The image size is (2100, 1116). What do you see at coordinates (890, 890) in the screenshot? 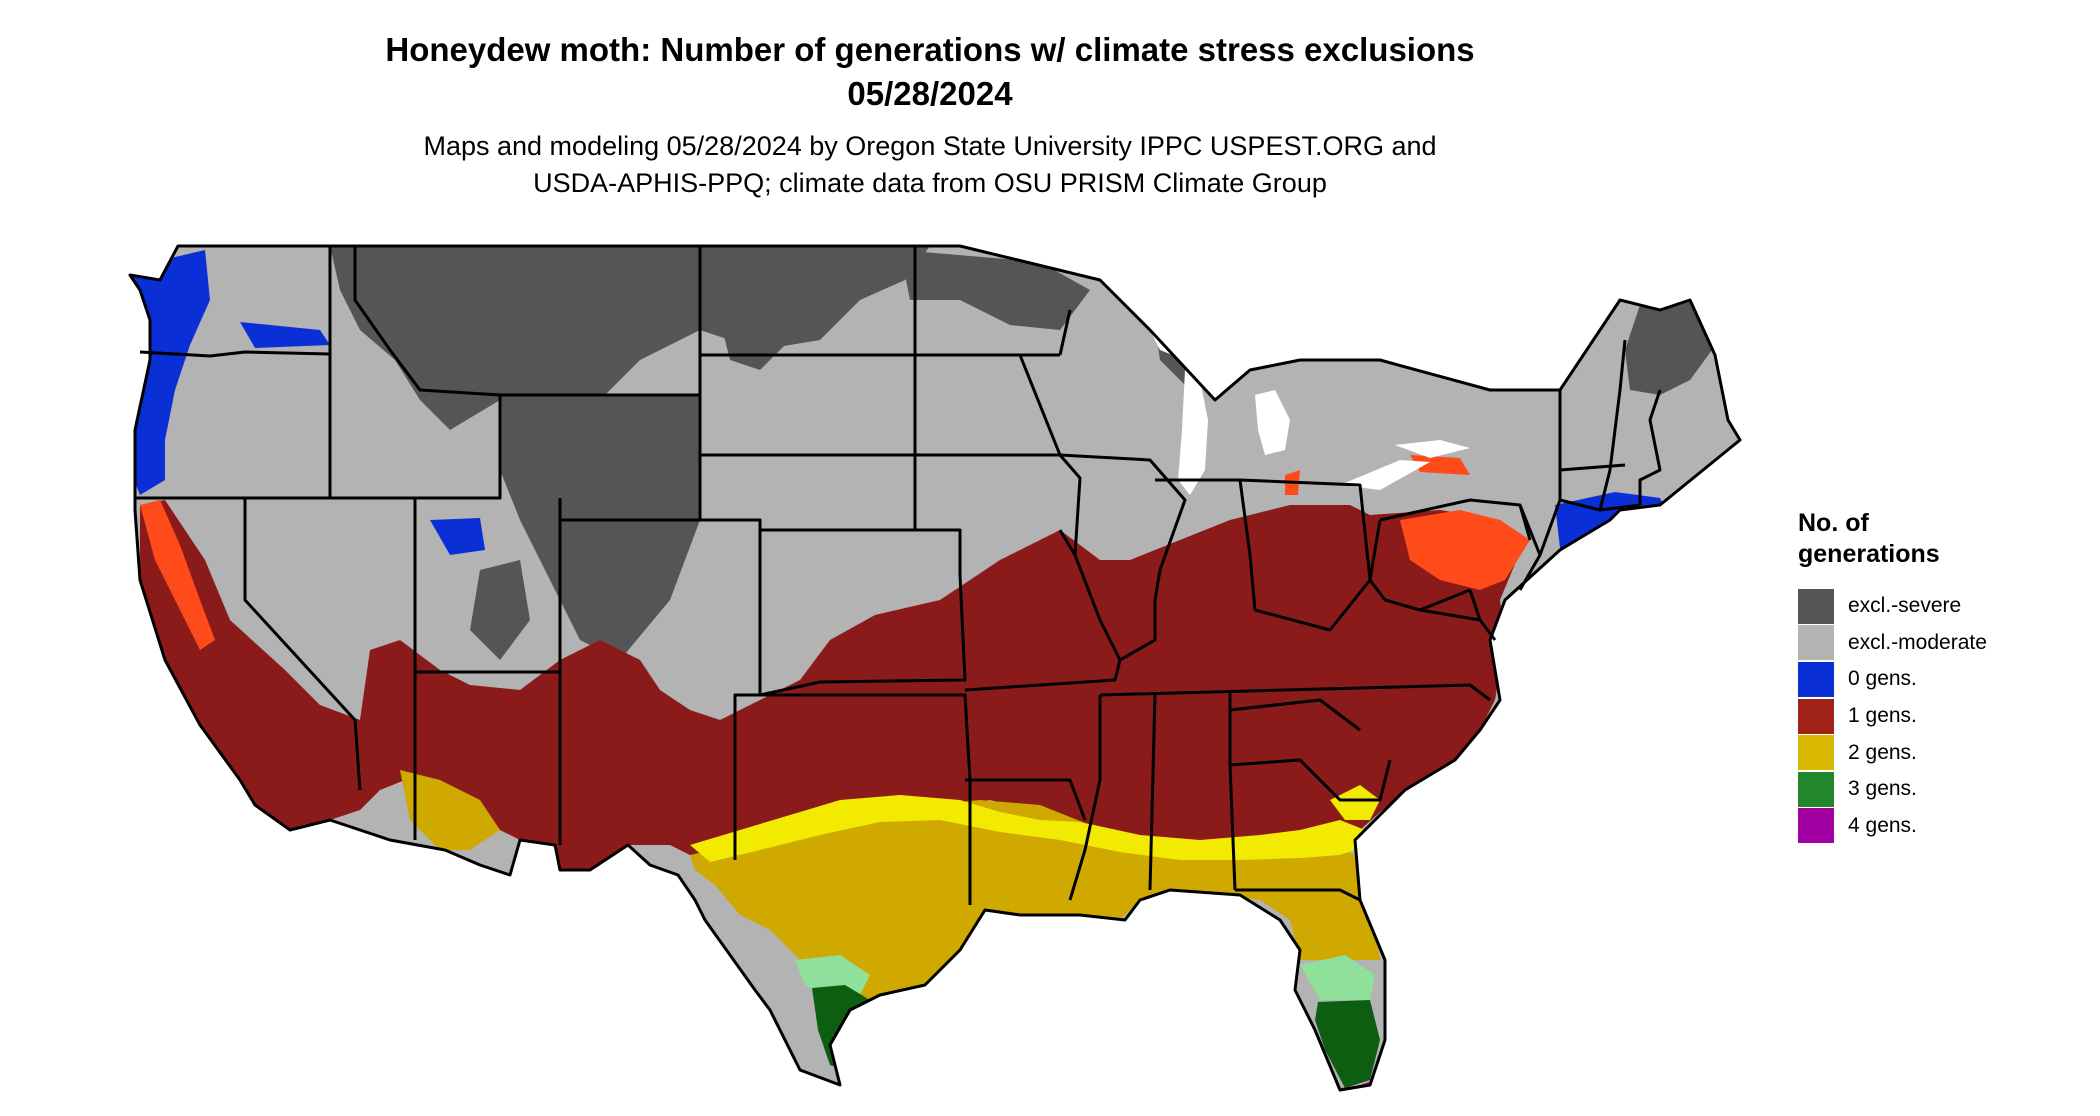
I see `zone-2-gens` at bounding box center [890, 890].